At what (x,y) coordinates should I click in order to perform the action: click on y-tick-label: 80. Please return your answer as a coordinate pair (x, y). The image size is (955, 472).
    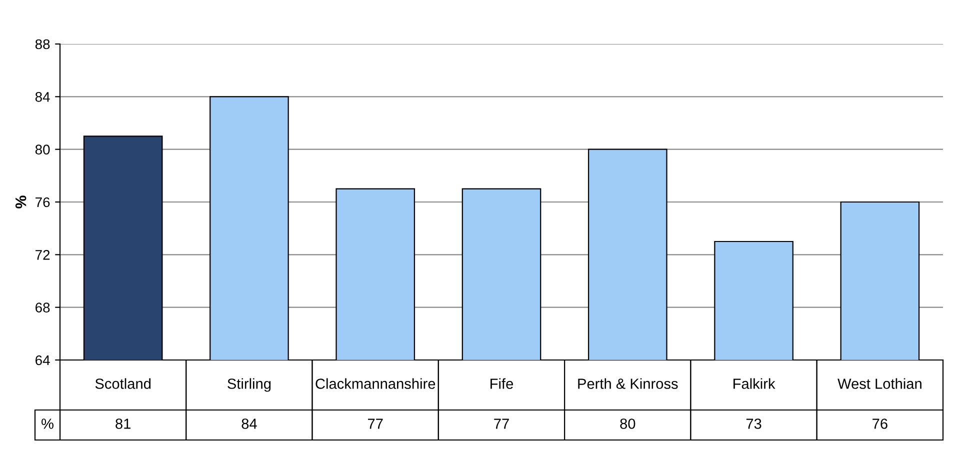
    Looking at the image, I should click on (42, 149).